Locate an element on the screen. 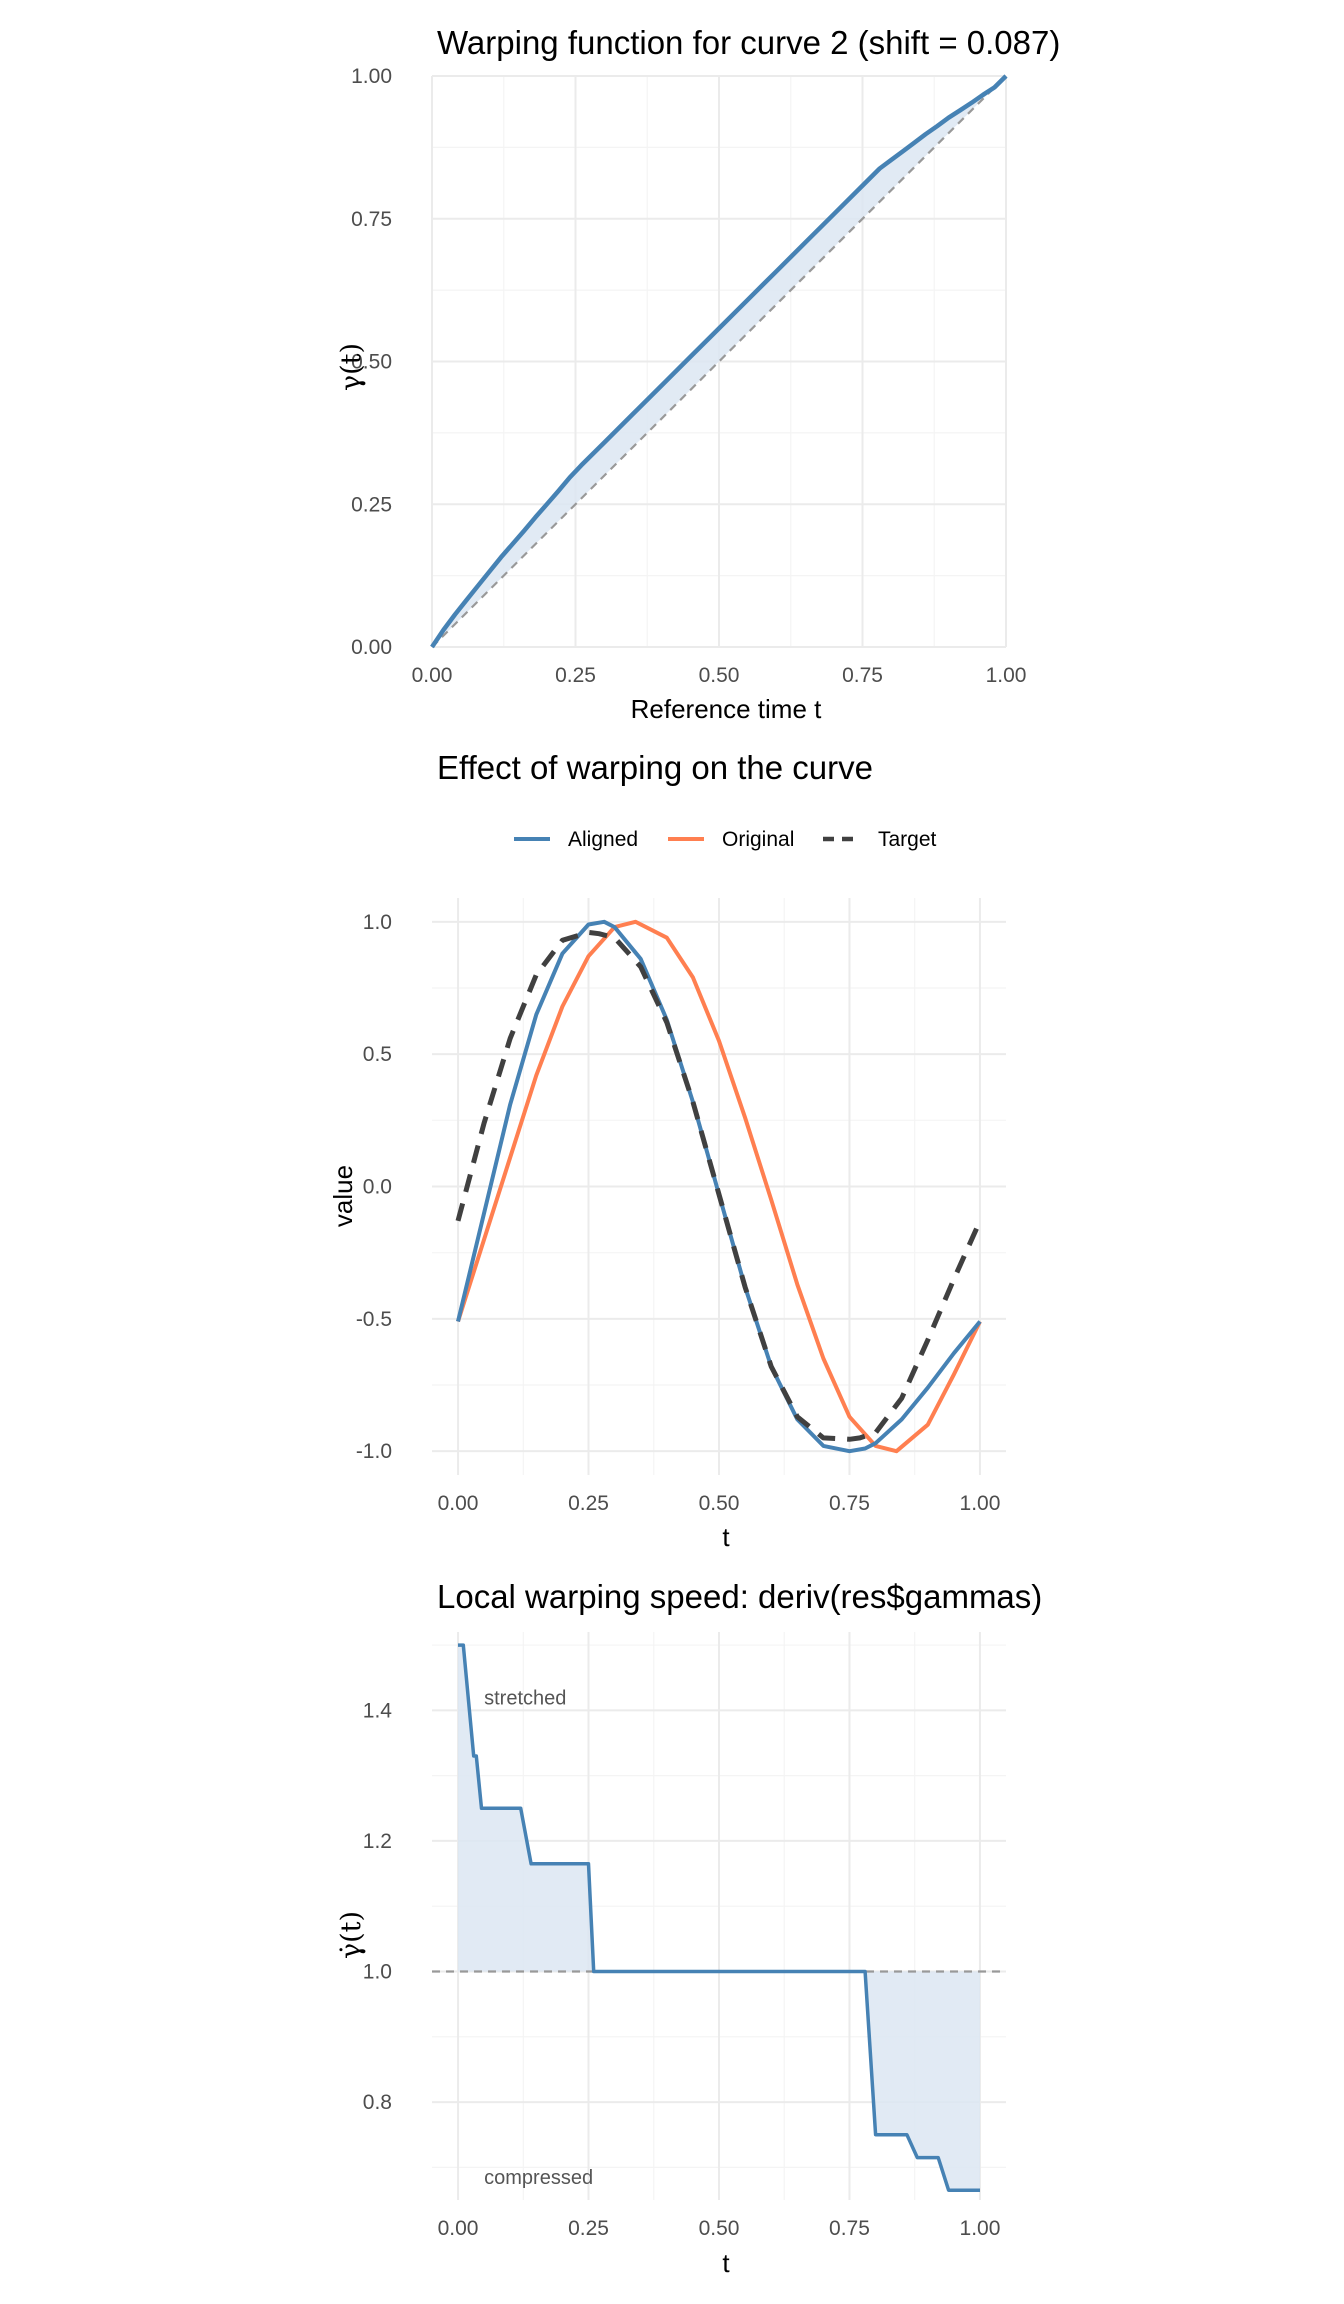 Image resolution: width=1344 pixels, height=2304 pixels. panel-3-x-tick-label: 0.75 is located at coordinates (849, 2228).